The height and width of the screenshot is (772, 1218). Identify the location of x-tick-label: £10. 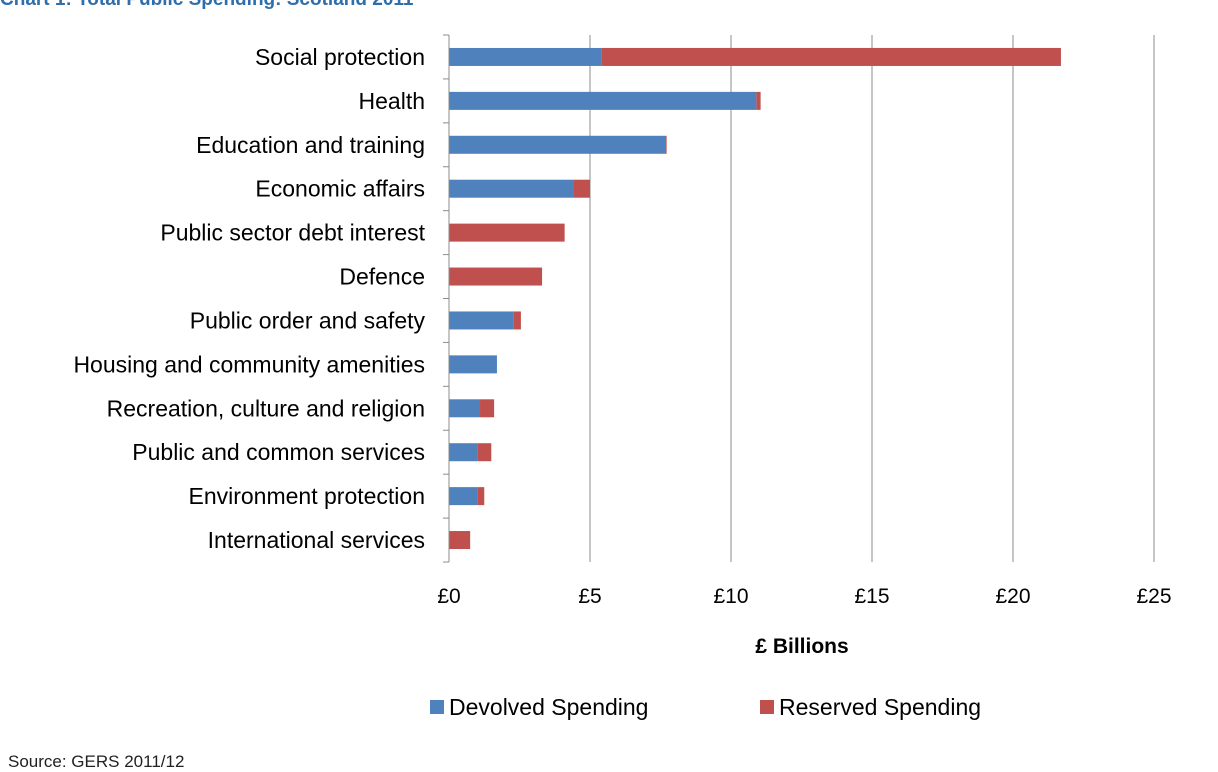
(730, 596).